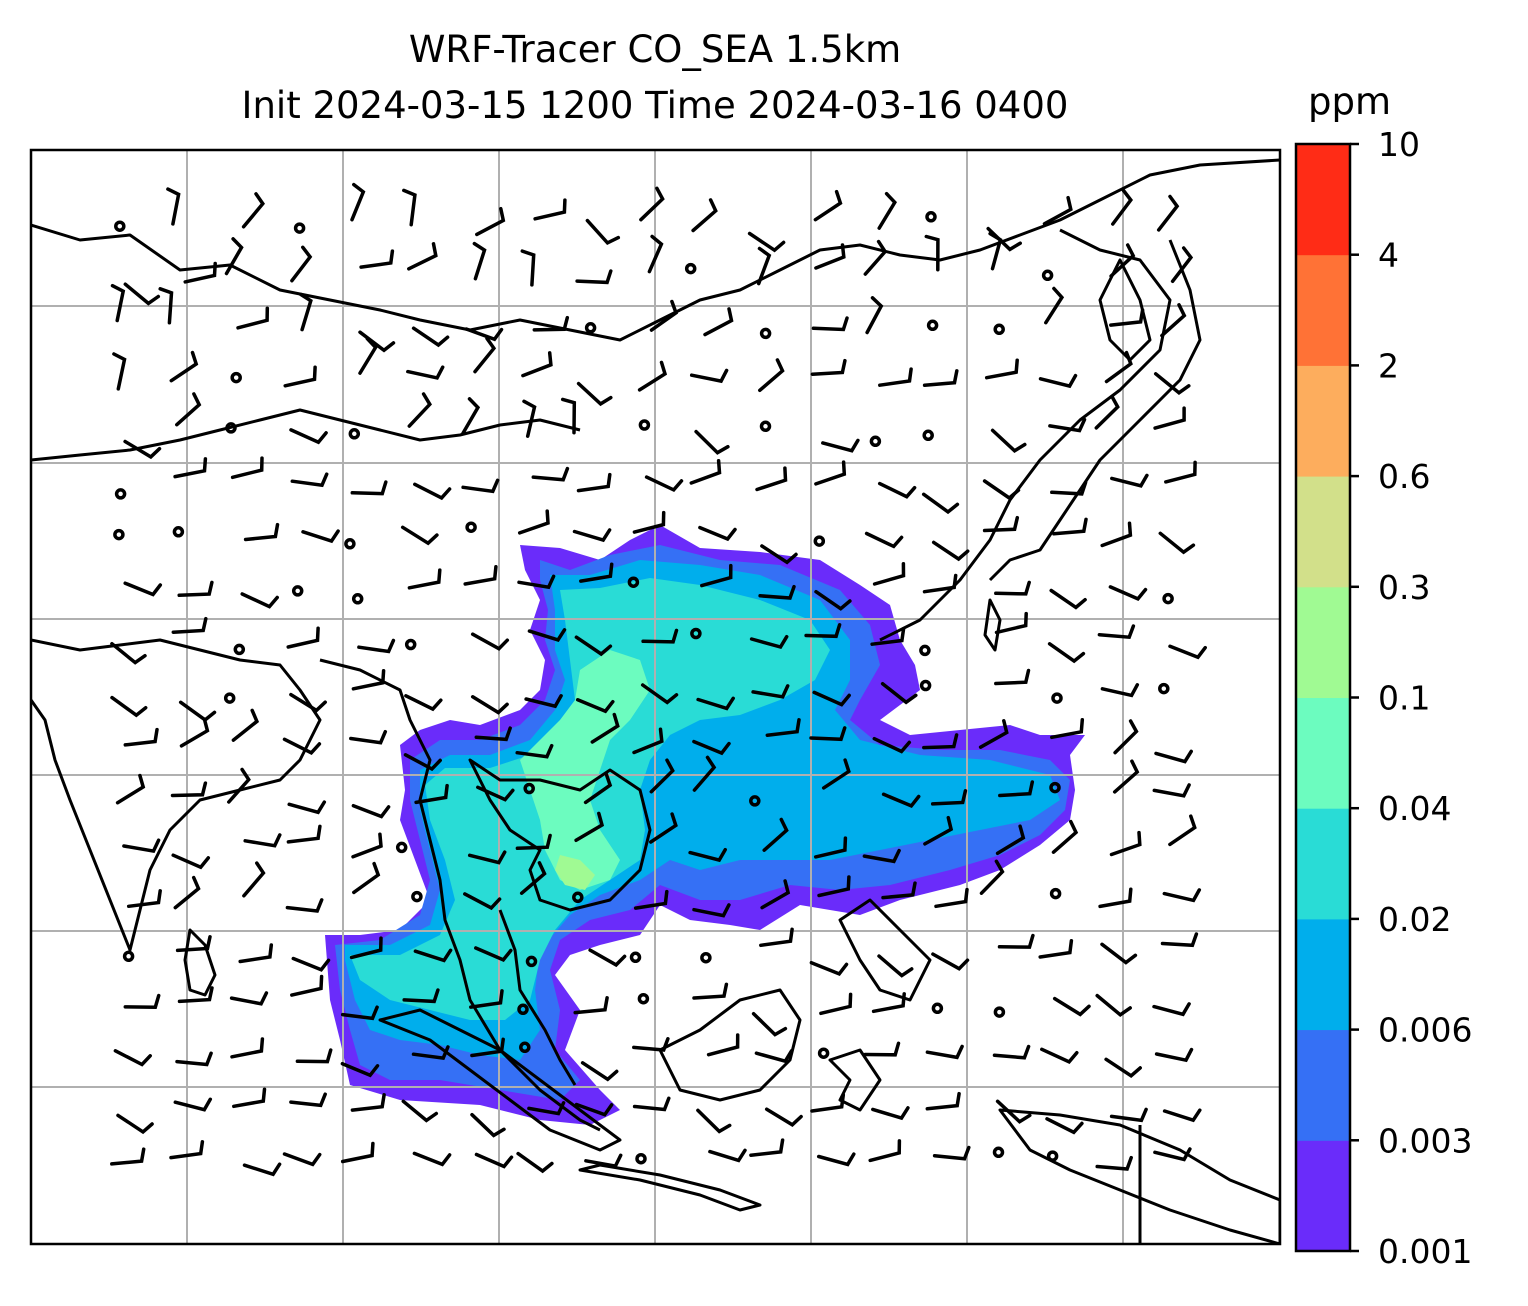  I want to click on colorbar-unit: ppm, so click(1350, 101).